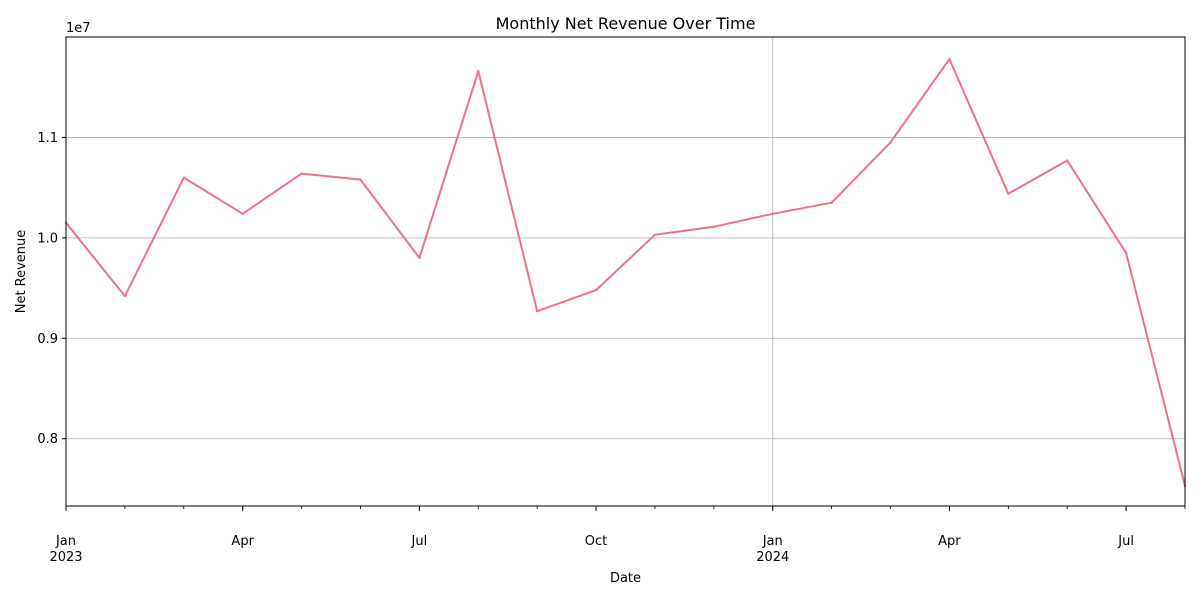 The width and height of the screenshot is (1200, 600). I want to click on y-tick-label: 0.8, so click(47, 439).